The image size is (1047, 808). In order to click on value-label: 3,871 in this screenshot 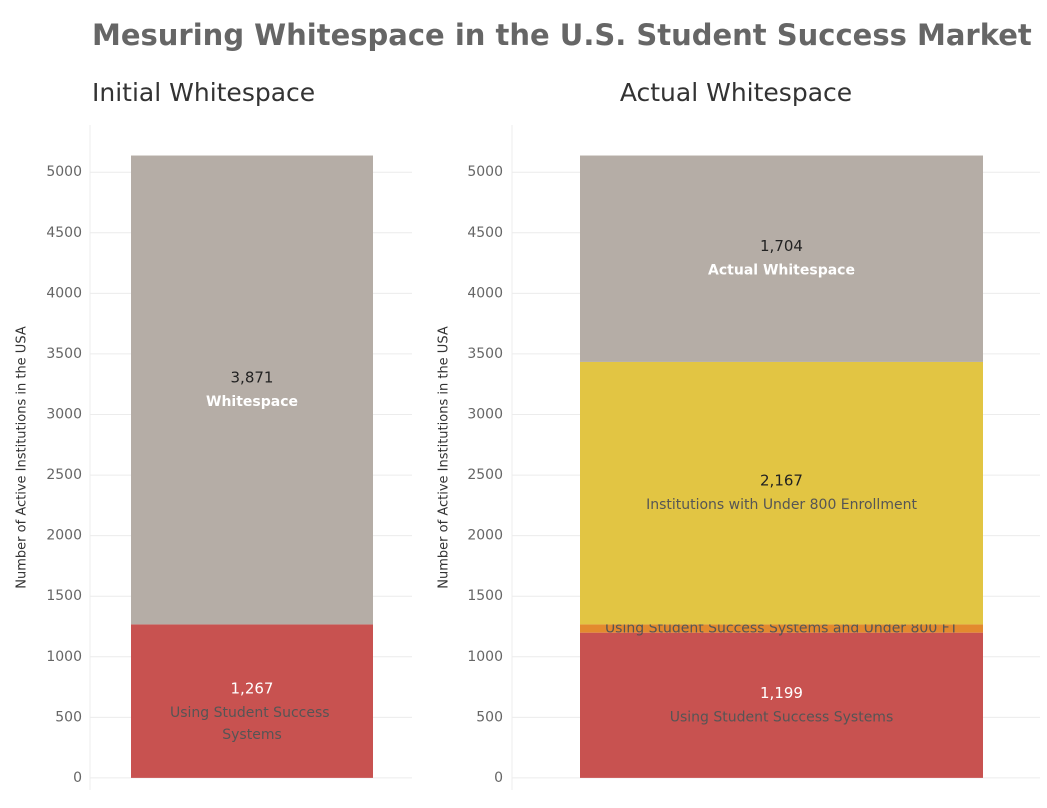, I will do `click(252, 377)`.